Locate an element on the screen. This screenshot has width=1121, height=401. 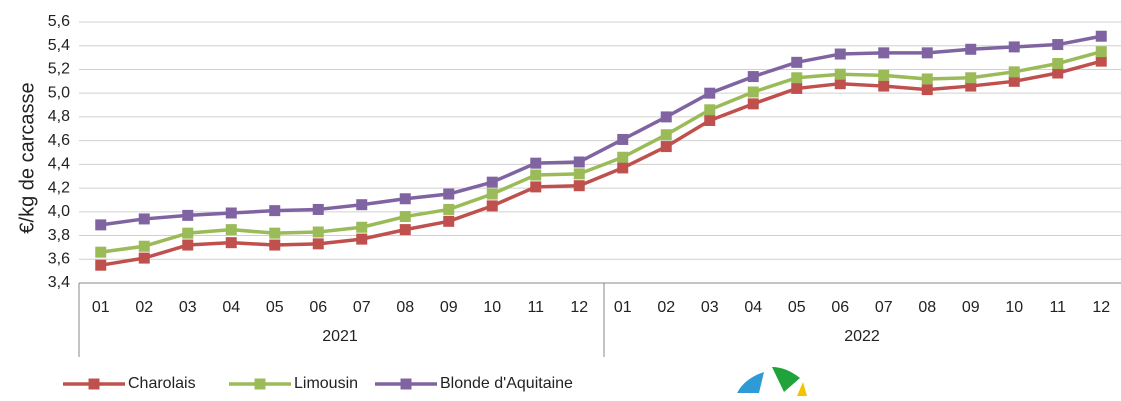
x-tick-label: 01 is located at coordinates (623, 307).